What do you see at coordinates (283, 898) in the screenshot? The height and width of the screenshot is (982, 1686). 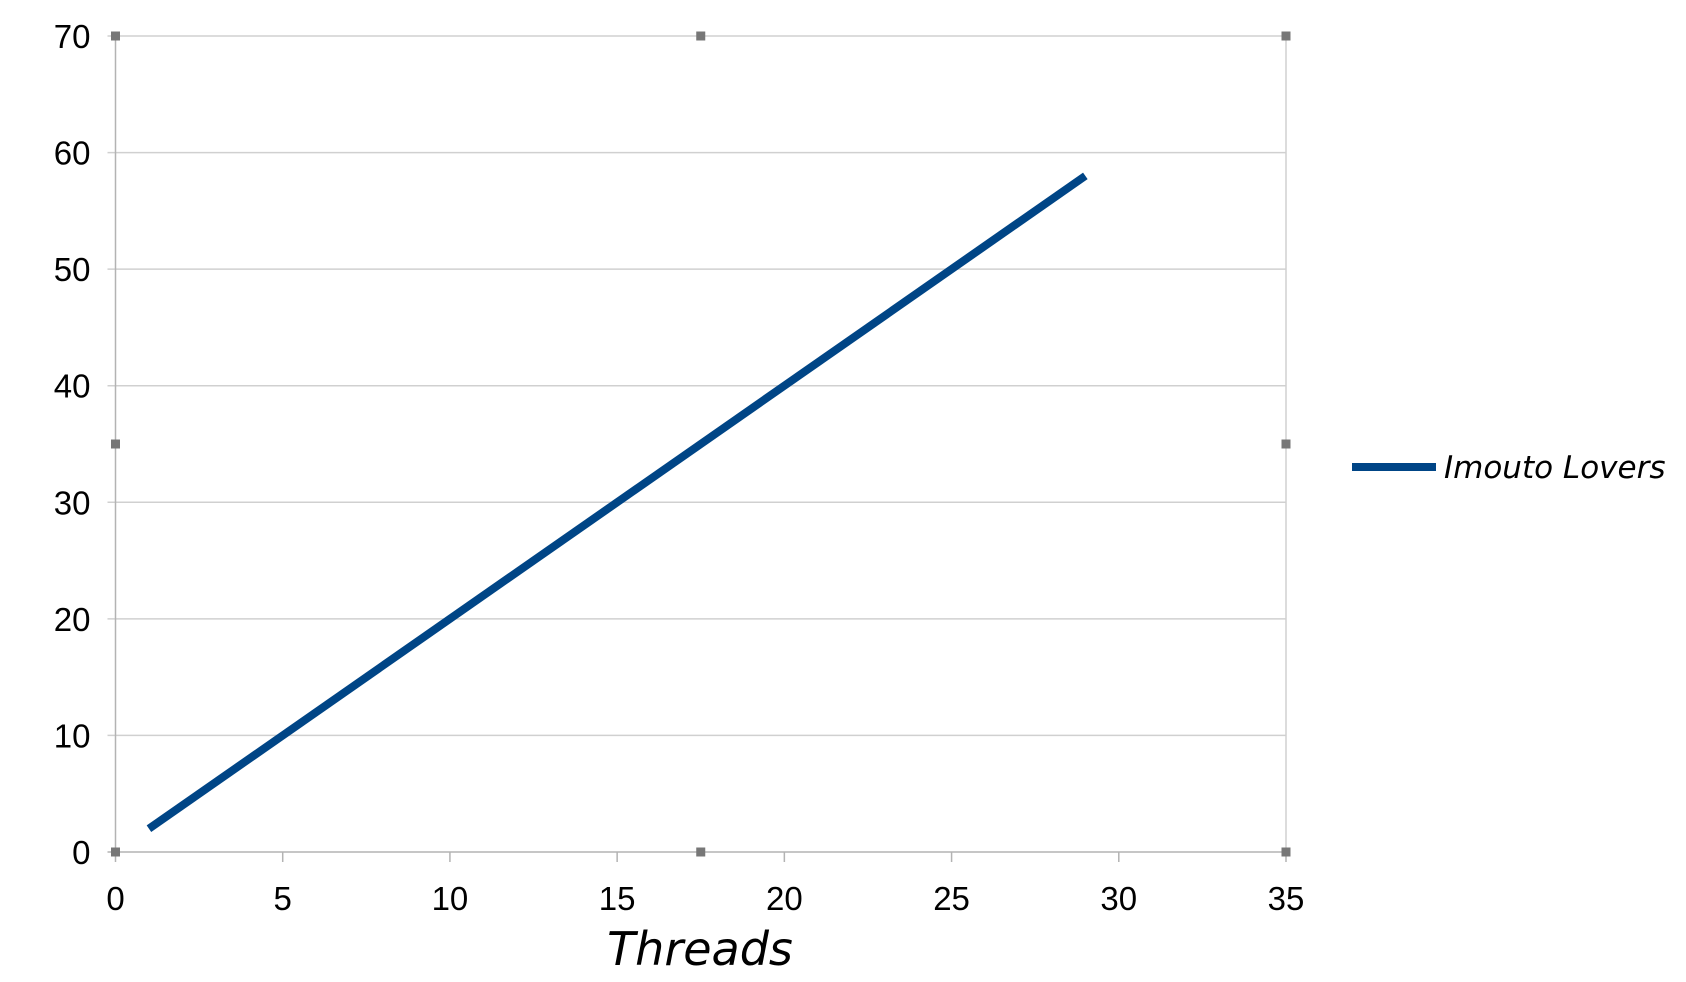 I see `x-tick-label: 5` at bounding box center [283, 898].